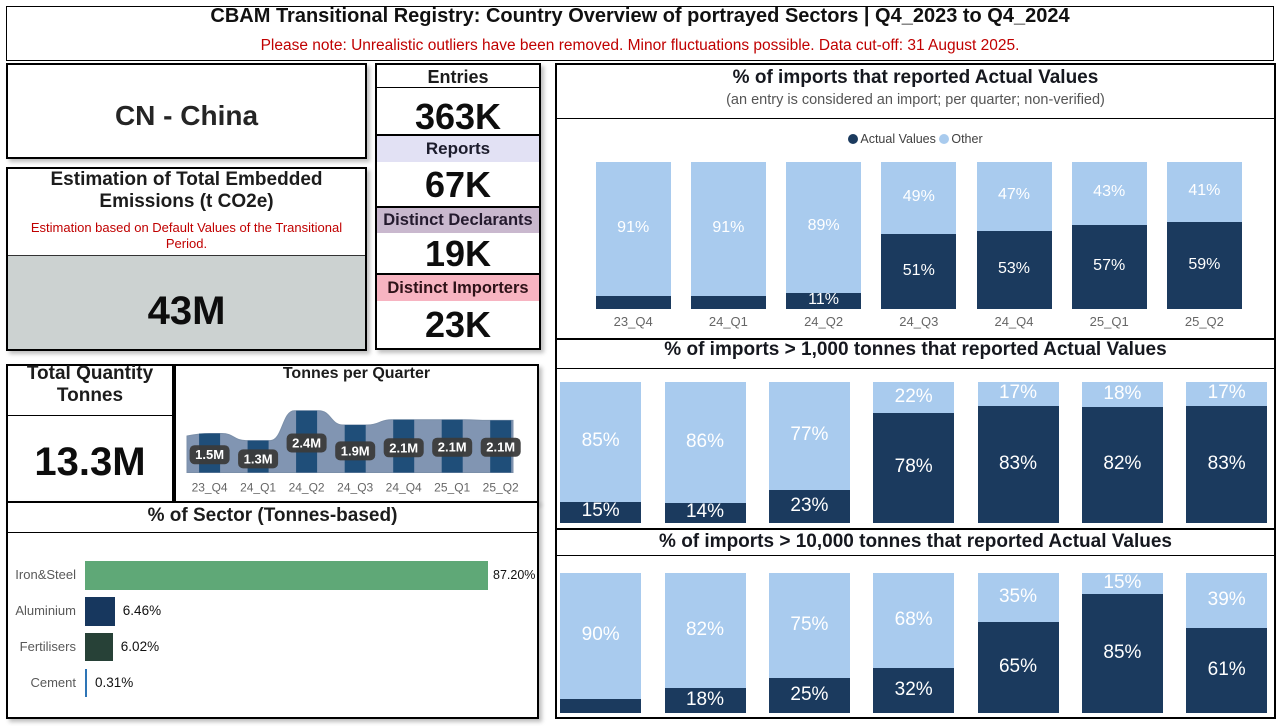 Image resolution: width=1285 pixels, height=726 pixels. Describe the element at coordinates (258, 458) in the screenshot. I see `svg-text: 1.3M` at that location.